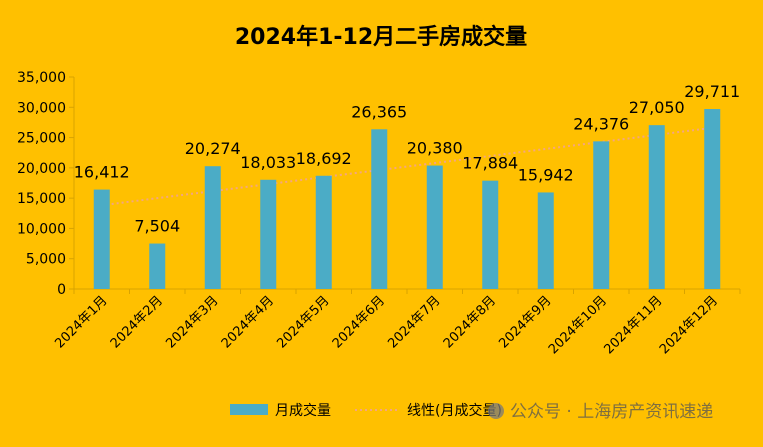  Describe the element at coordinates (41, 169) in the screenshot. I see `y-tick-label: 20,000` at that location.